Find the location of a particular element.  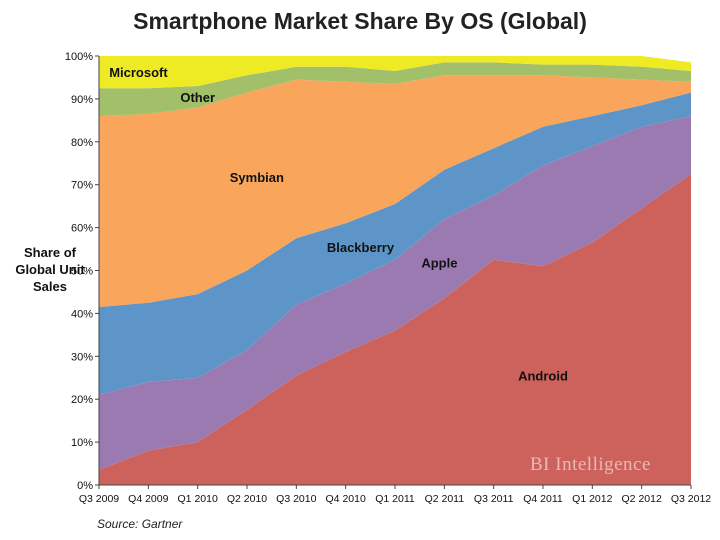

series-label-symbian: Symbian is located at coordinates (257, 177).